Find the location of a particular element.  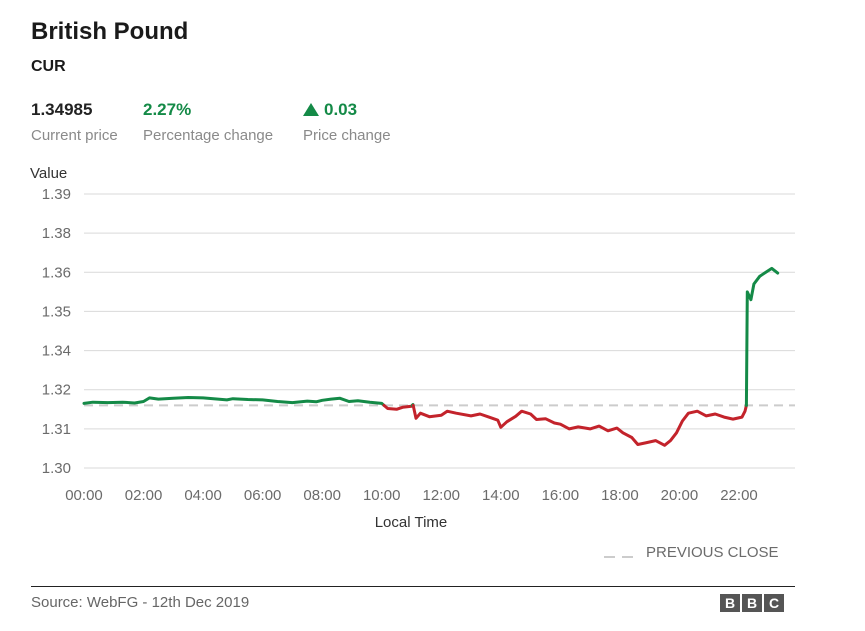

series-line-down is located at coordinates (579, 425).